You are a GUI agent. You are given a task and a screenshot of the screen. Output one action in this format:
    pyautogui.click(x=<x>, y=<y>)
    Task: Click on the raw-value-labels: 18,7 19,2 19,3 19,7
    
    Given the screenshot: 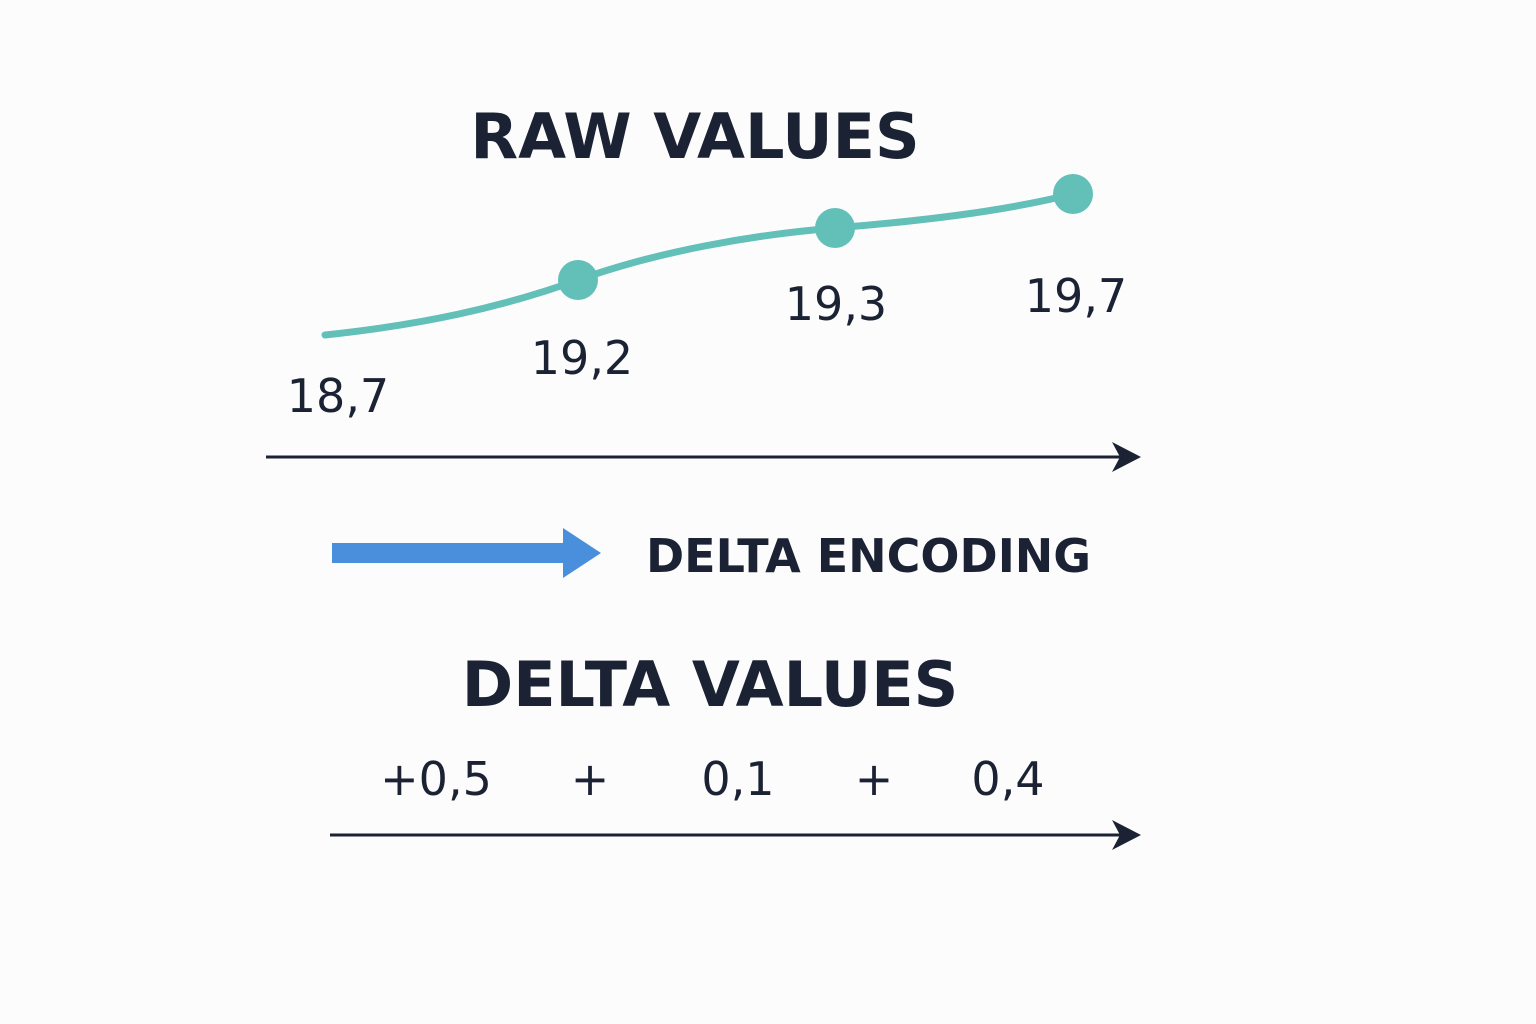 What is the action you would take?
    pyautogui.click(x=707, y=346)
    